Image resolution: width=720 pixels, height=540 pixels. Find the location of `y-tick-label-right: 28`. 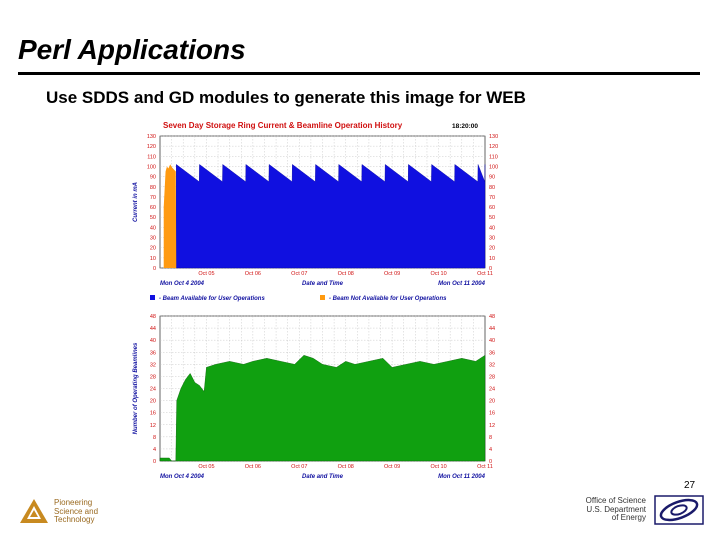

y-tick-label-right: 28 is located at coordinates (492, 377).